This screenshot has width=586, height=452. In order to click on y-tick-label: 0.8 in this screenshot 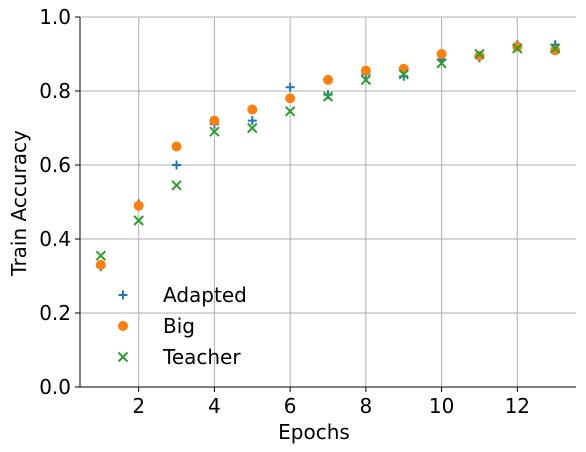, I will do `click(55, 91)`.